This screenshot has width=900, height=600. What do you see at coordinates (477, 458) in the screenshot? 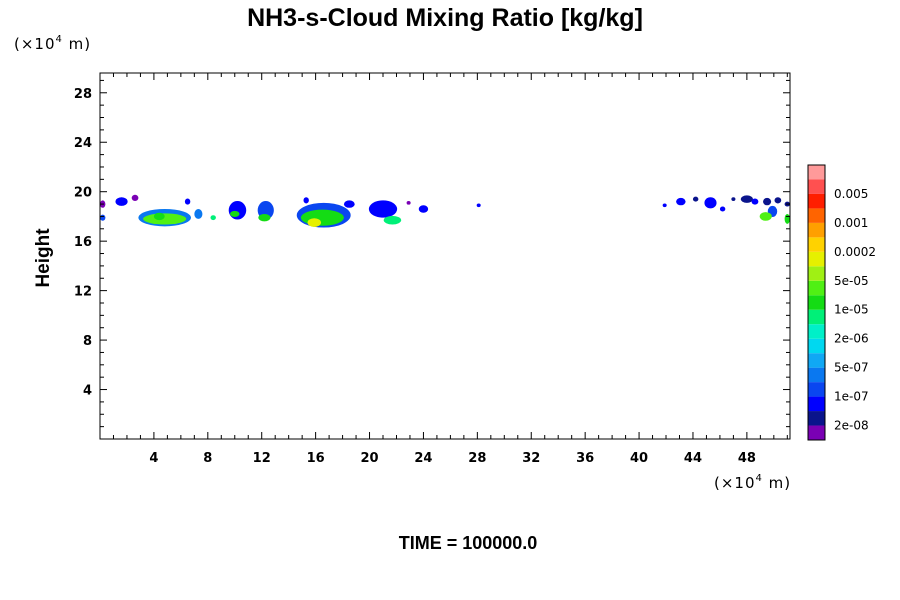
I see `x-tick-label: 28` at bounding box center [477, 458].